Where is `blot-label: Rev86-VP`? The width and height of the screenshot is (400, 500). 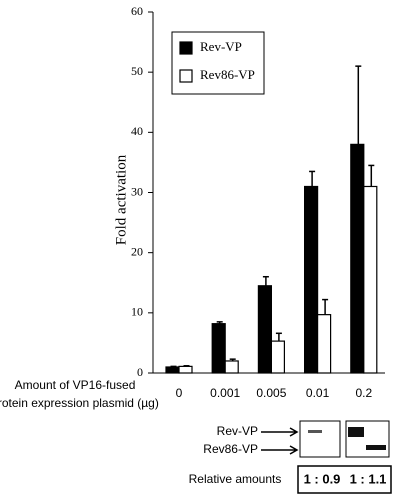
blot-label: Rev86-VP is located at coordinates (230, 449).